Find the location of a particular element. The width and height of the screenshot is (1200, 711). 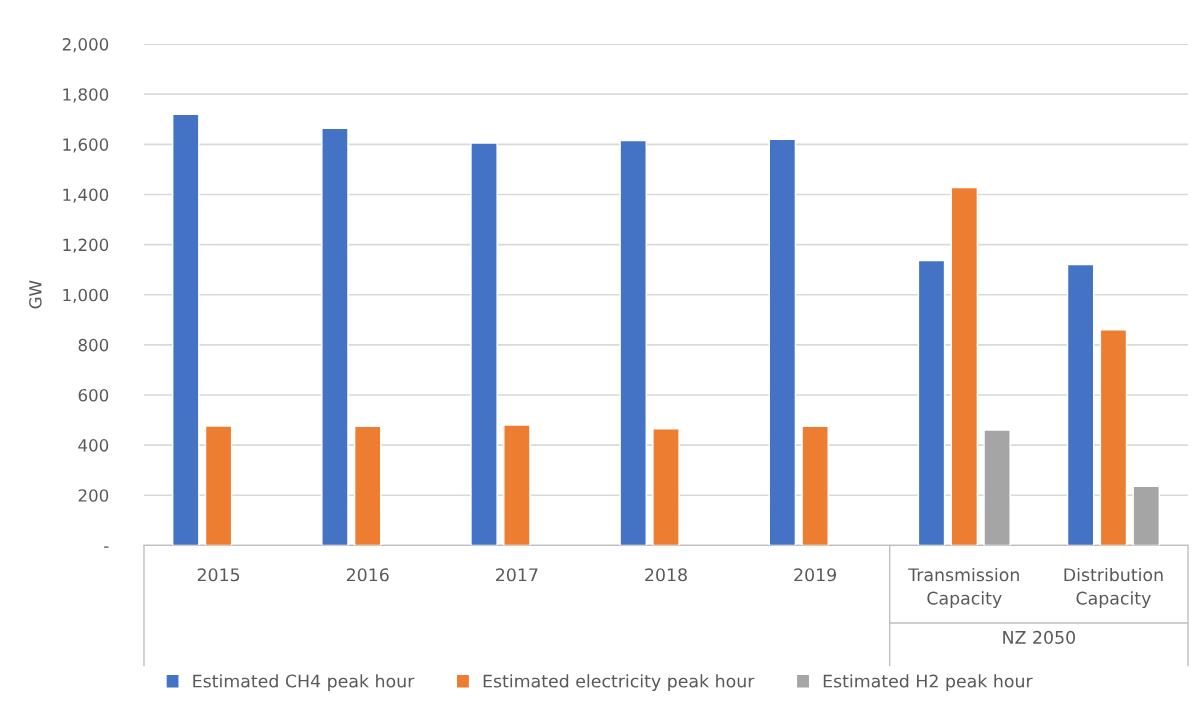

y-tick-label: - is located at coordinates (106, 547).